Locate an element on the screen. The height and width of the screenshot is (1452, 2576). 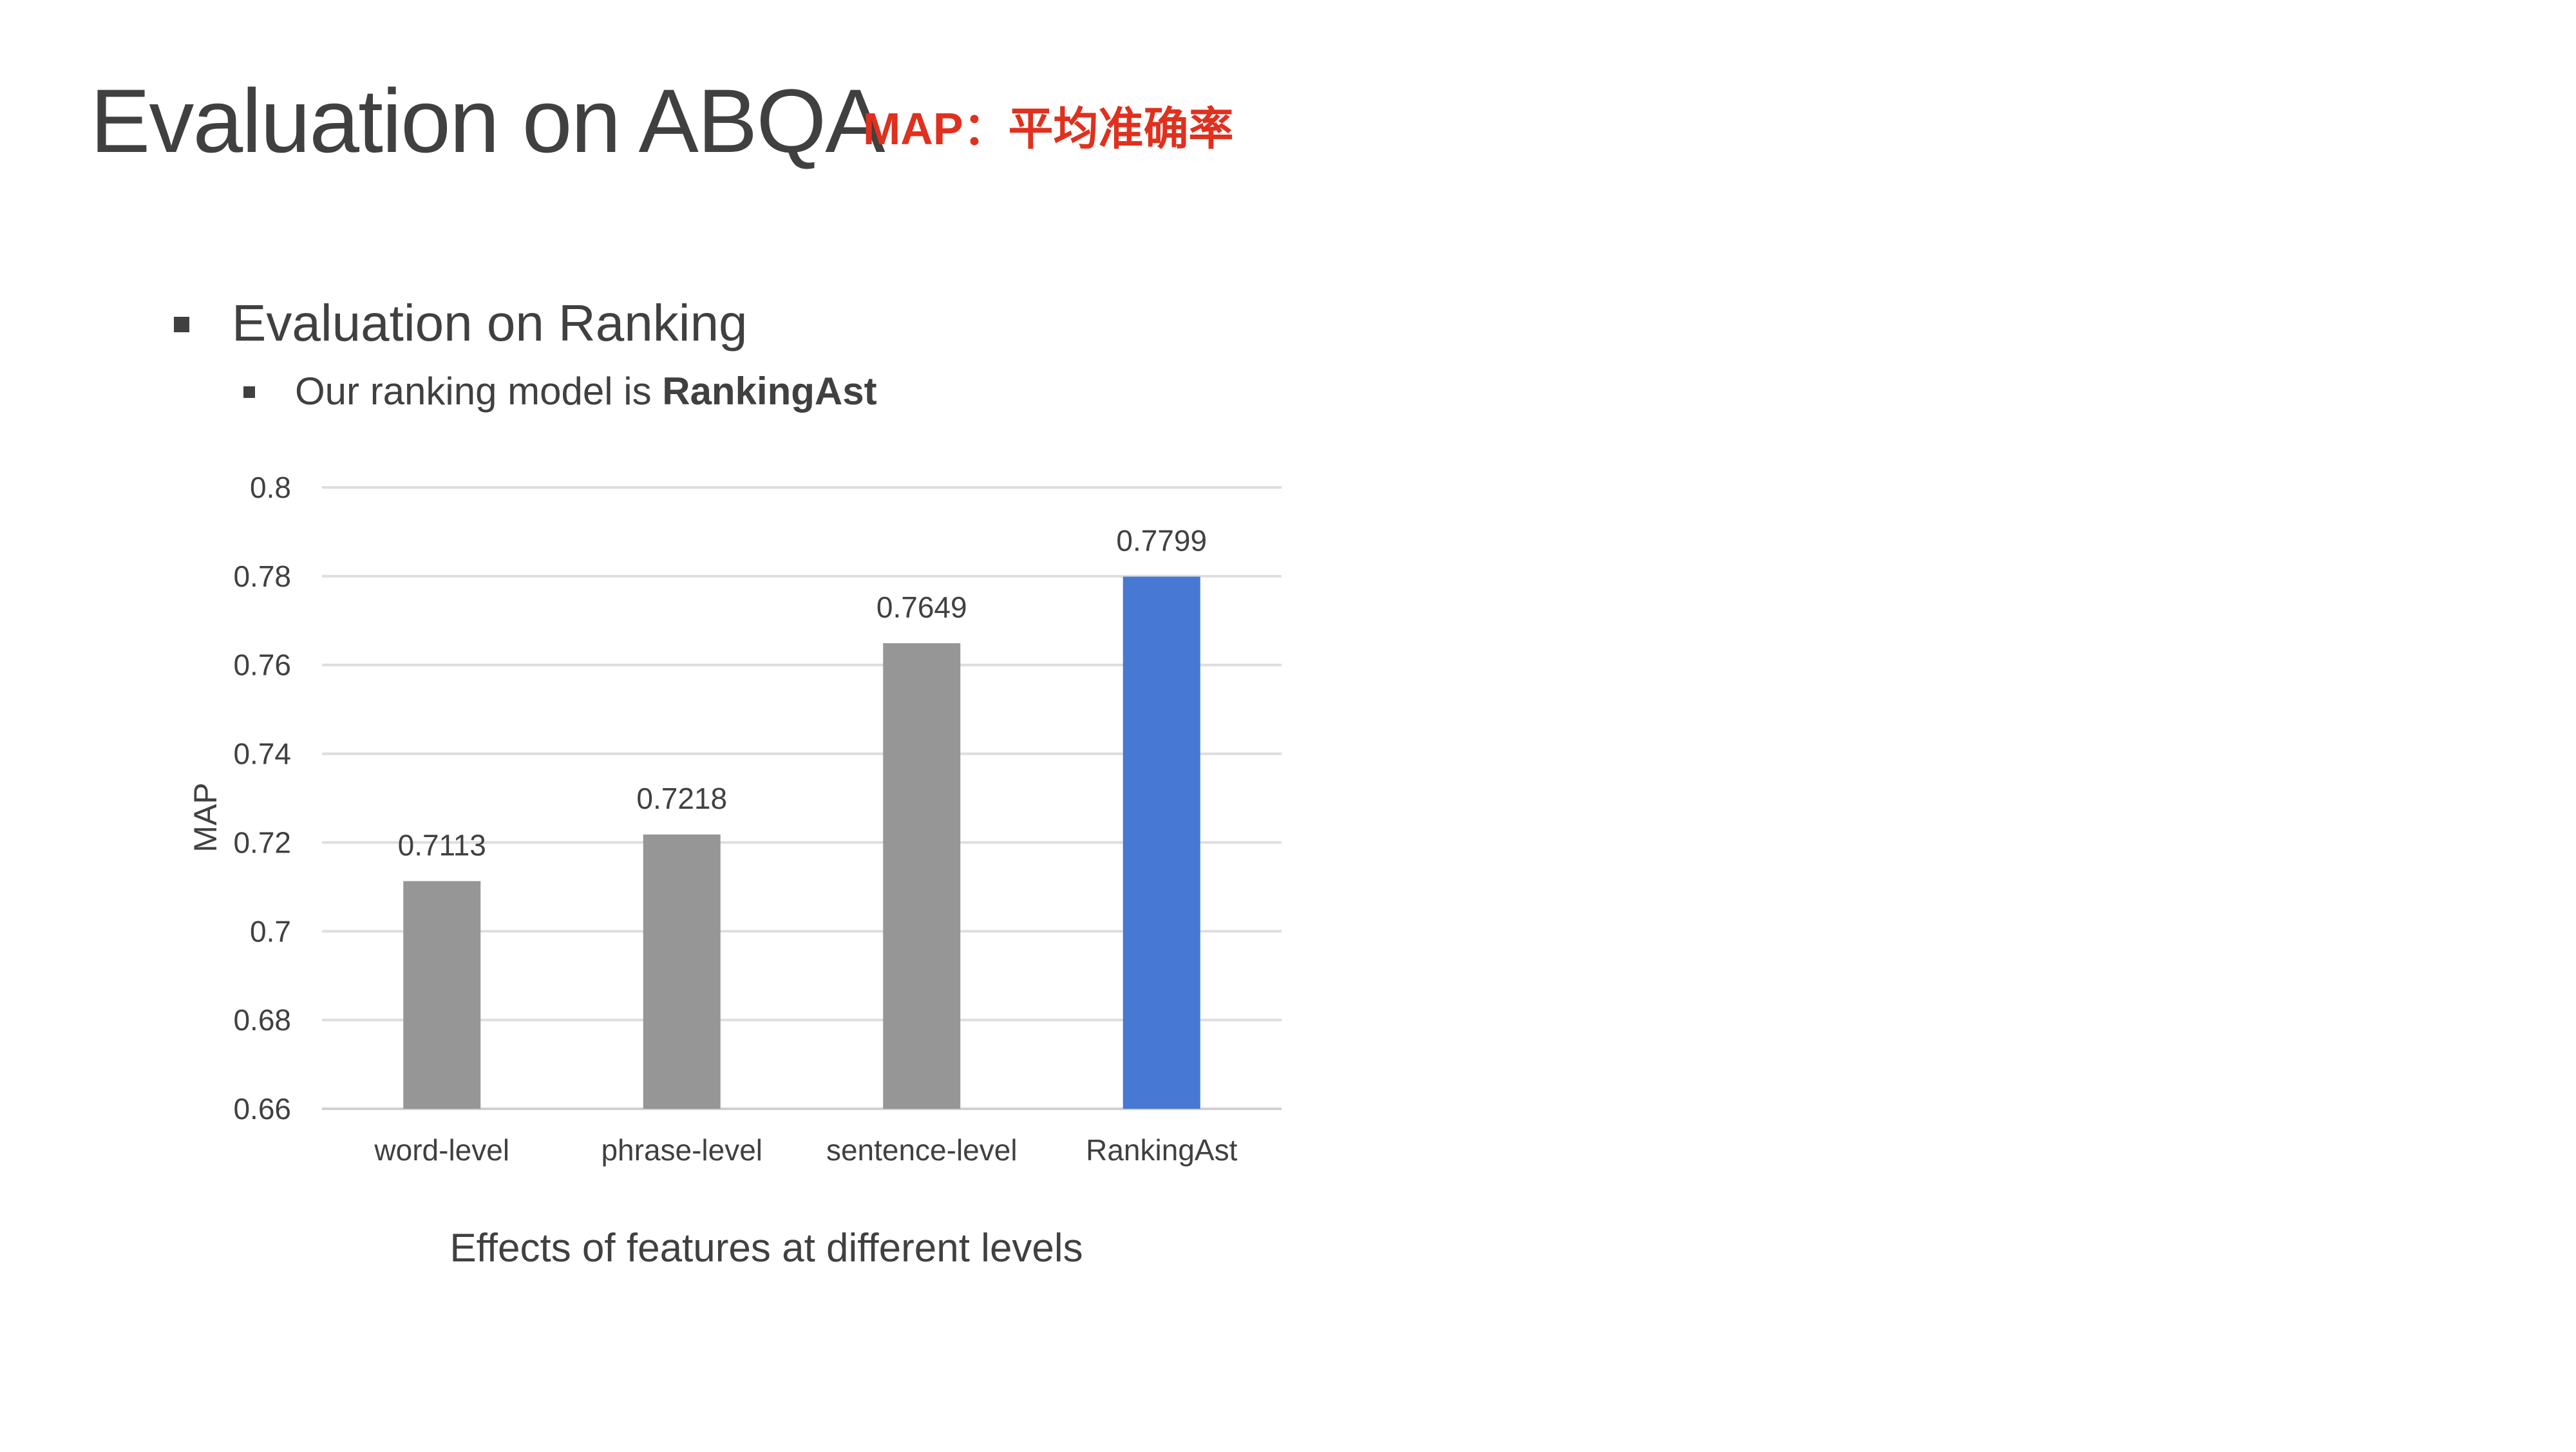
y-tick-label: 0.74 is located at coordinates (262, 754).